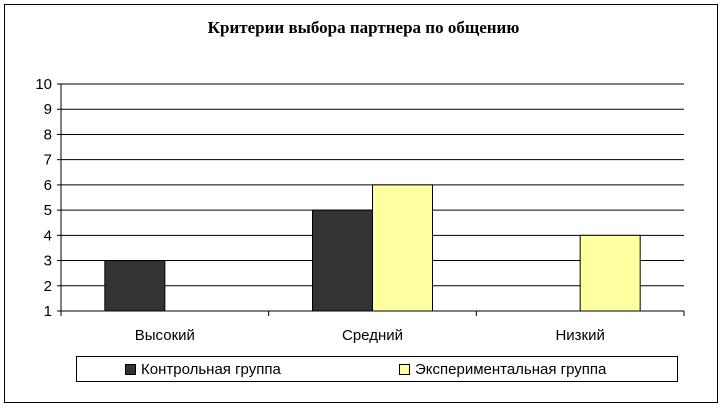  What do you see at coordinates (48, 109) in the screenshot?
I see `y-tick-label: 9` at bounding box center [48, 109].